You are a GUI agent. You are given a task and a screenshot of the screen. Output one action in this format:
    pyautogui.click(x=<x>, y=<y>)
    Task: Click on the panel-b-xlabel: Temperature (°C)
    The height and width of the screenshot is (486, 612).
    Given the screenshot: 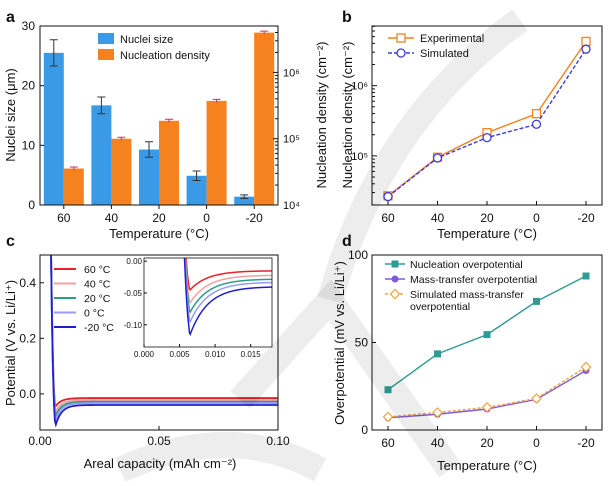 What is the action you would take?
    pyautogui.click(x=487, y=233)
    